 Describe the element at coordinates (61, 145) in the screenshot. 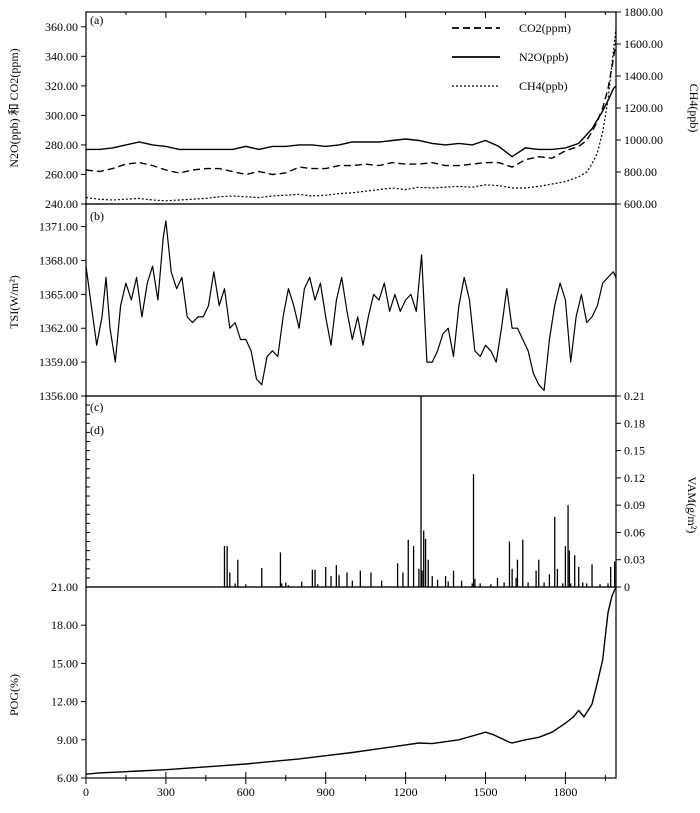

I see `panel-a-ytick-label: 280.00` at that location.